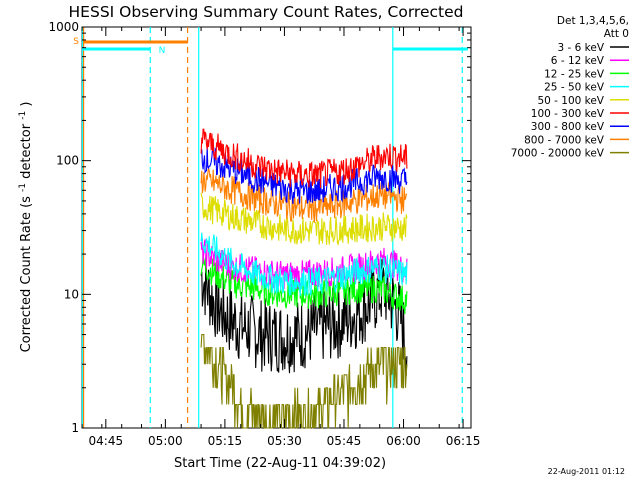 This screenshot has width=640, height=480. I want to click on y-axis-label-end: ), so click(26, 104).